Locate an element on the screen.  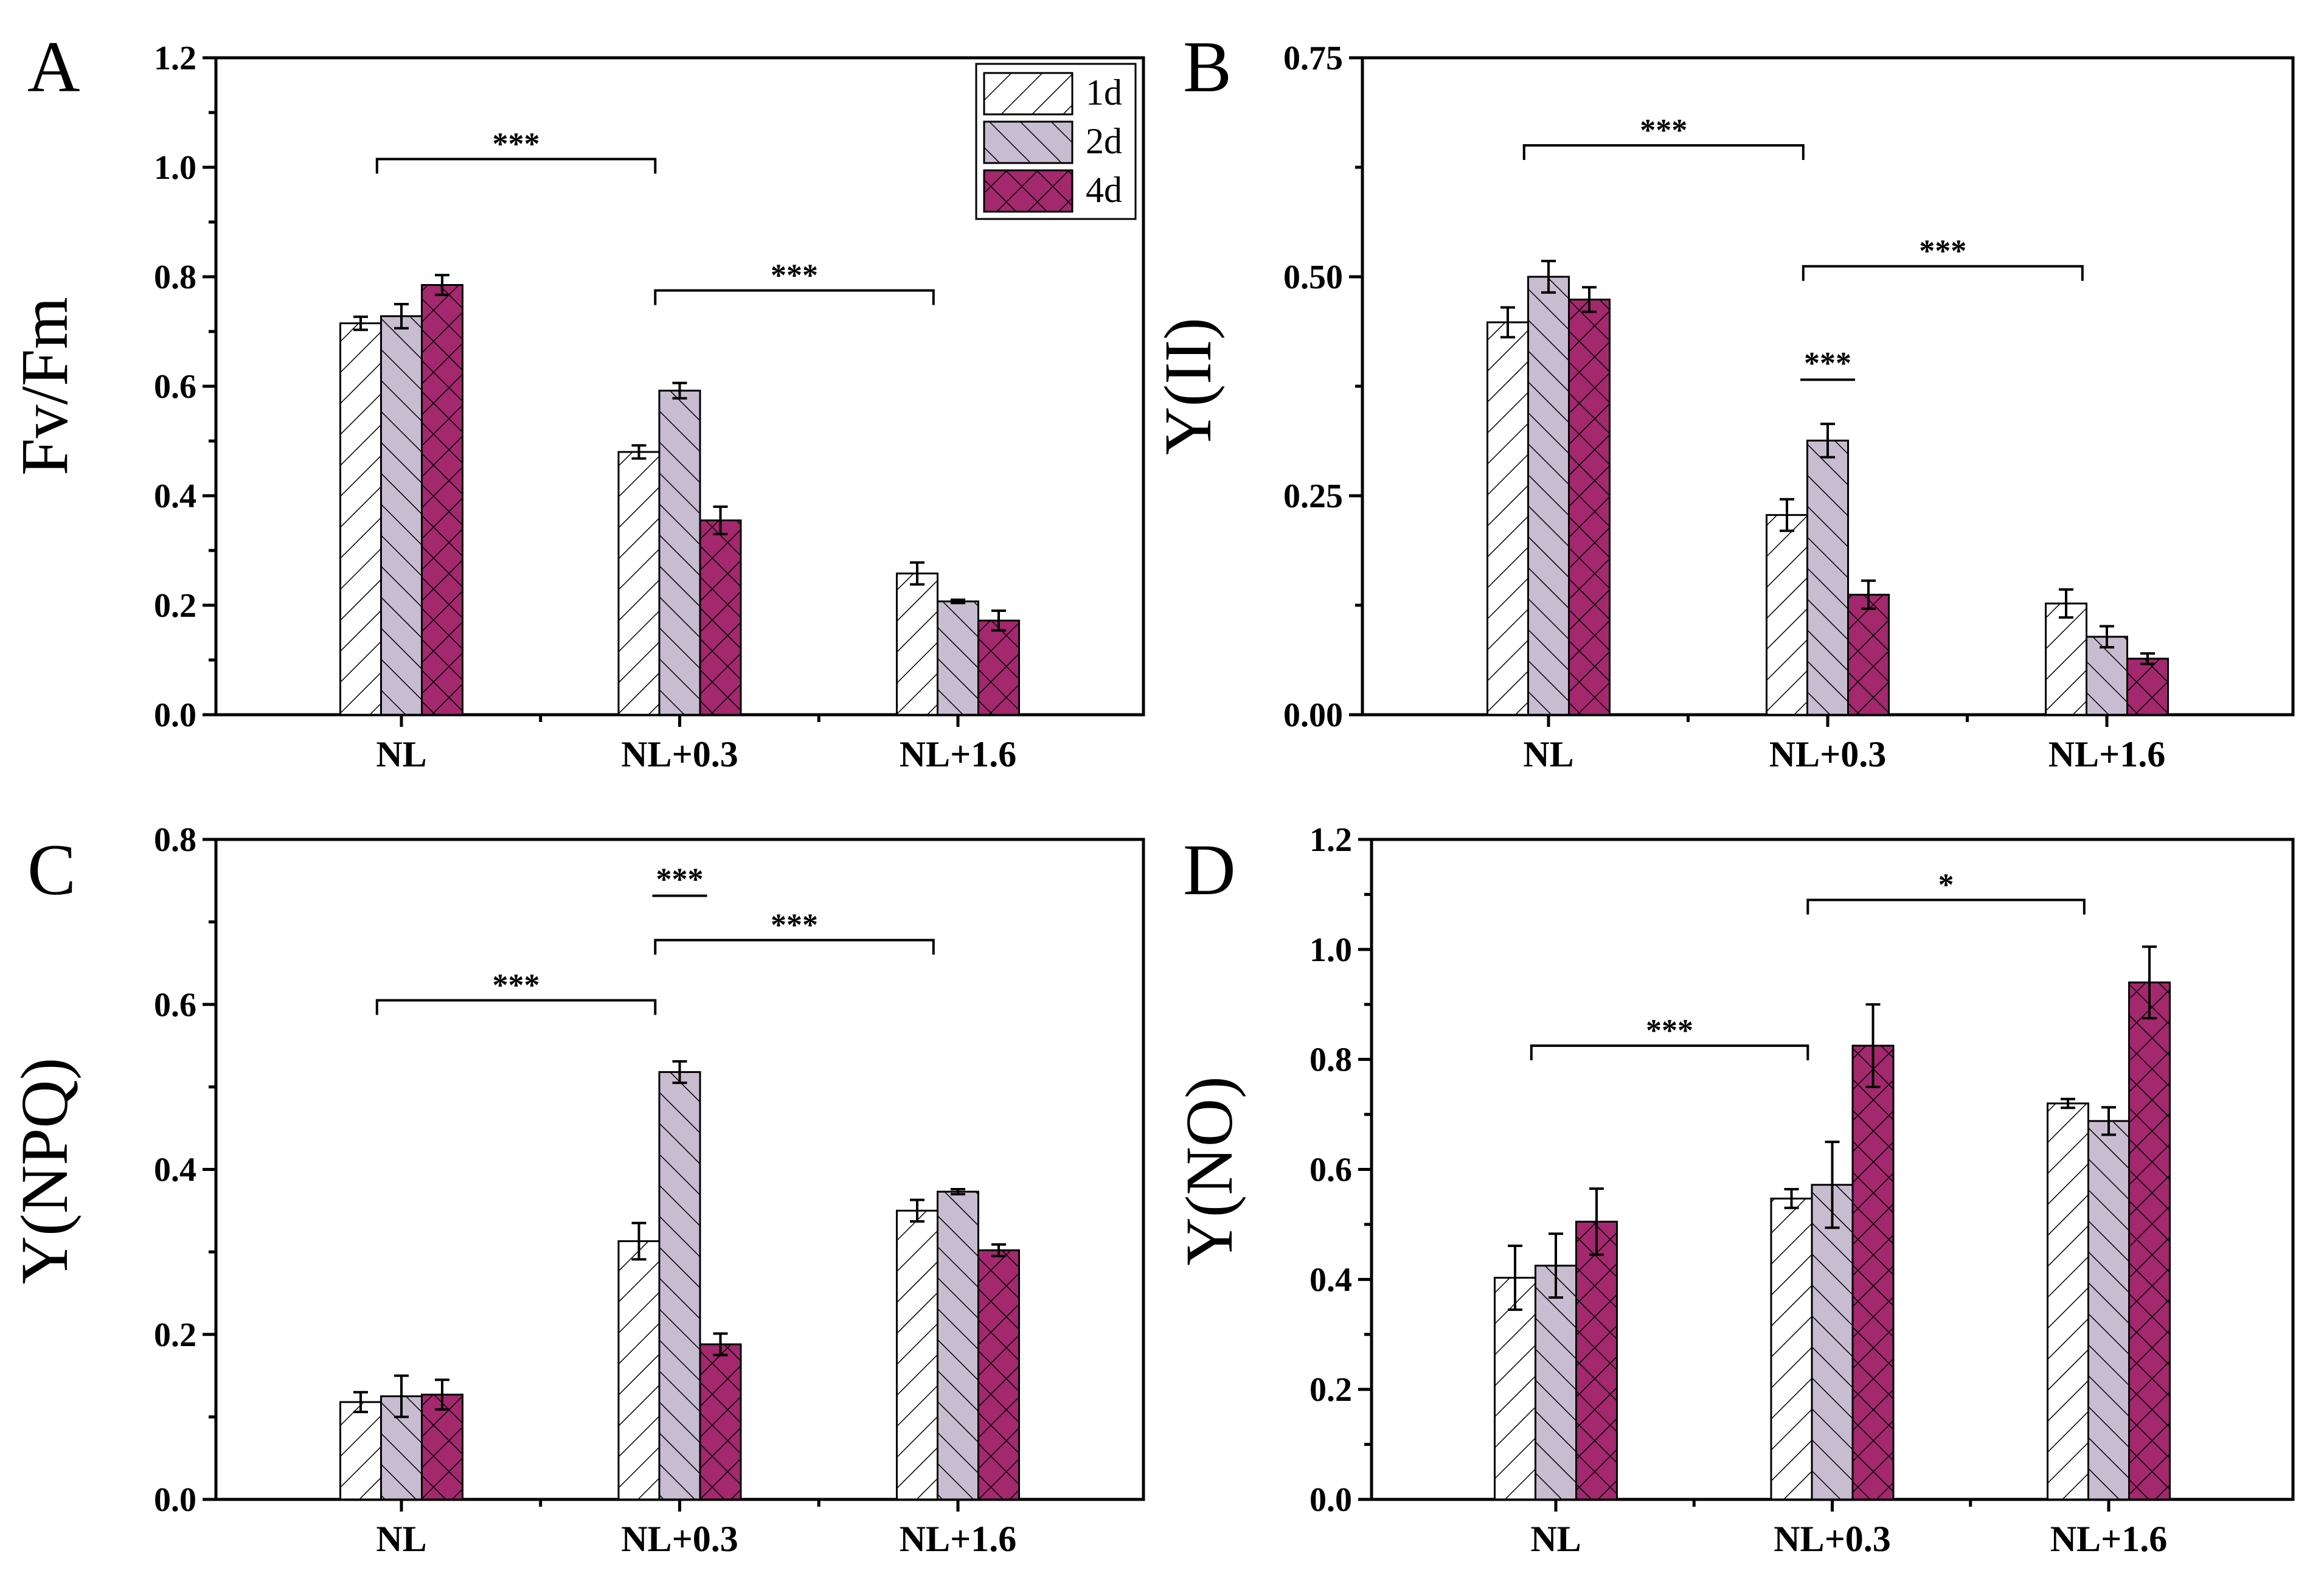
y-axis-label: Y(NPQ) is located at coordinates (44, 1171).